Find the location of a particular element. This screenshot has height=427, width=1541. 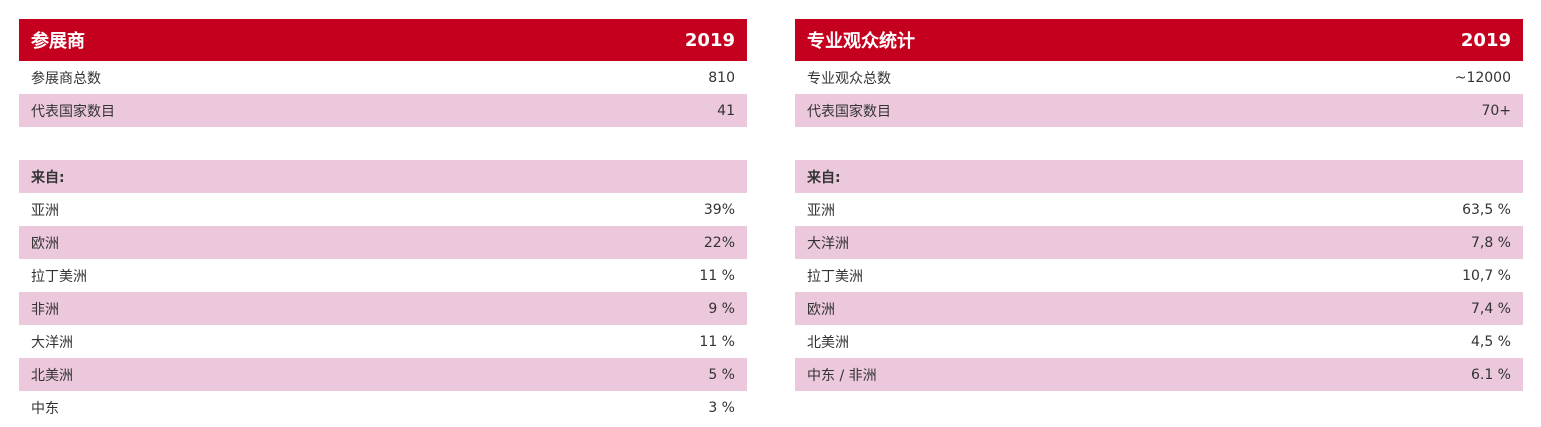

table-row: 参展商总数 810 is located at coordinates (383, 77).